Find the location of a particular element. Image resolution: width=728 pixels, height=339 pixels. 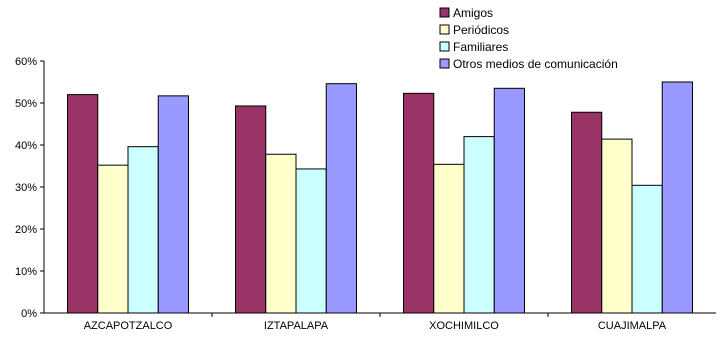

y-tick-label: 20% is located at coordinates (26, 230).